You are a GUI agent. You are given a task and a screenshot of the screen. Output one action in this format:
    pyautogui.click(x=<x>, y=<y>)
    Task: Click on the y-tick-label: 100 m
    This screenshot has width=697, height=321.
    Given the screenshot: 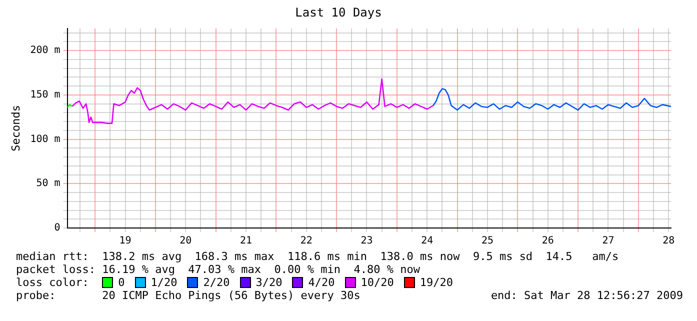 What is the action you would take?
    pyautogui.click(x=45, y=139)
    